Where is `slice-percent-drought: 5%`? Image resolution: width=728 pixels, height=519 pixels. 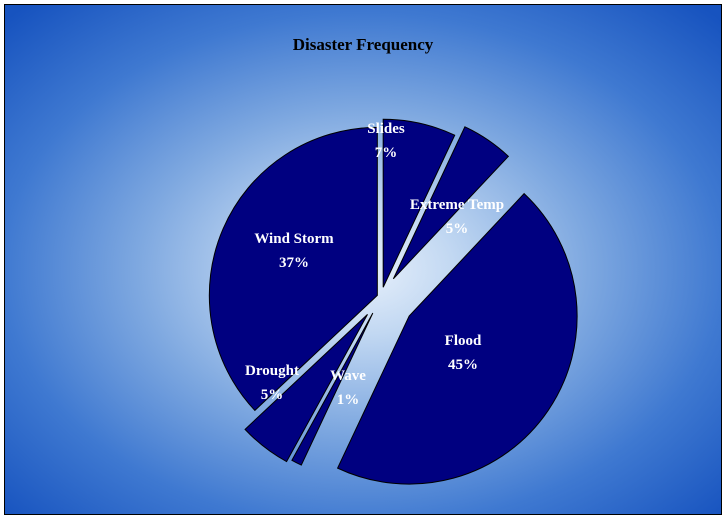 slice-percent-drought: 5% is located at coordinates (272, 395).